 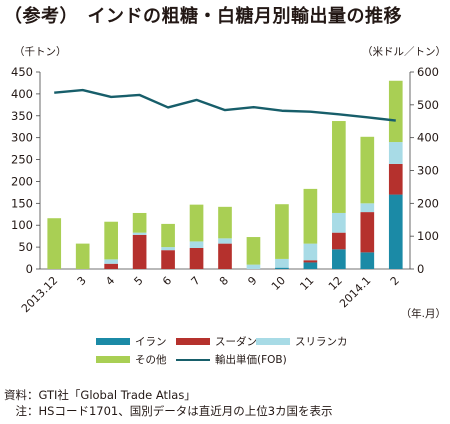 I want to click on x-tick-label: 10, so click(x=278, y=283).